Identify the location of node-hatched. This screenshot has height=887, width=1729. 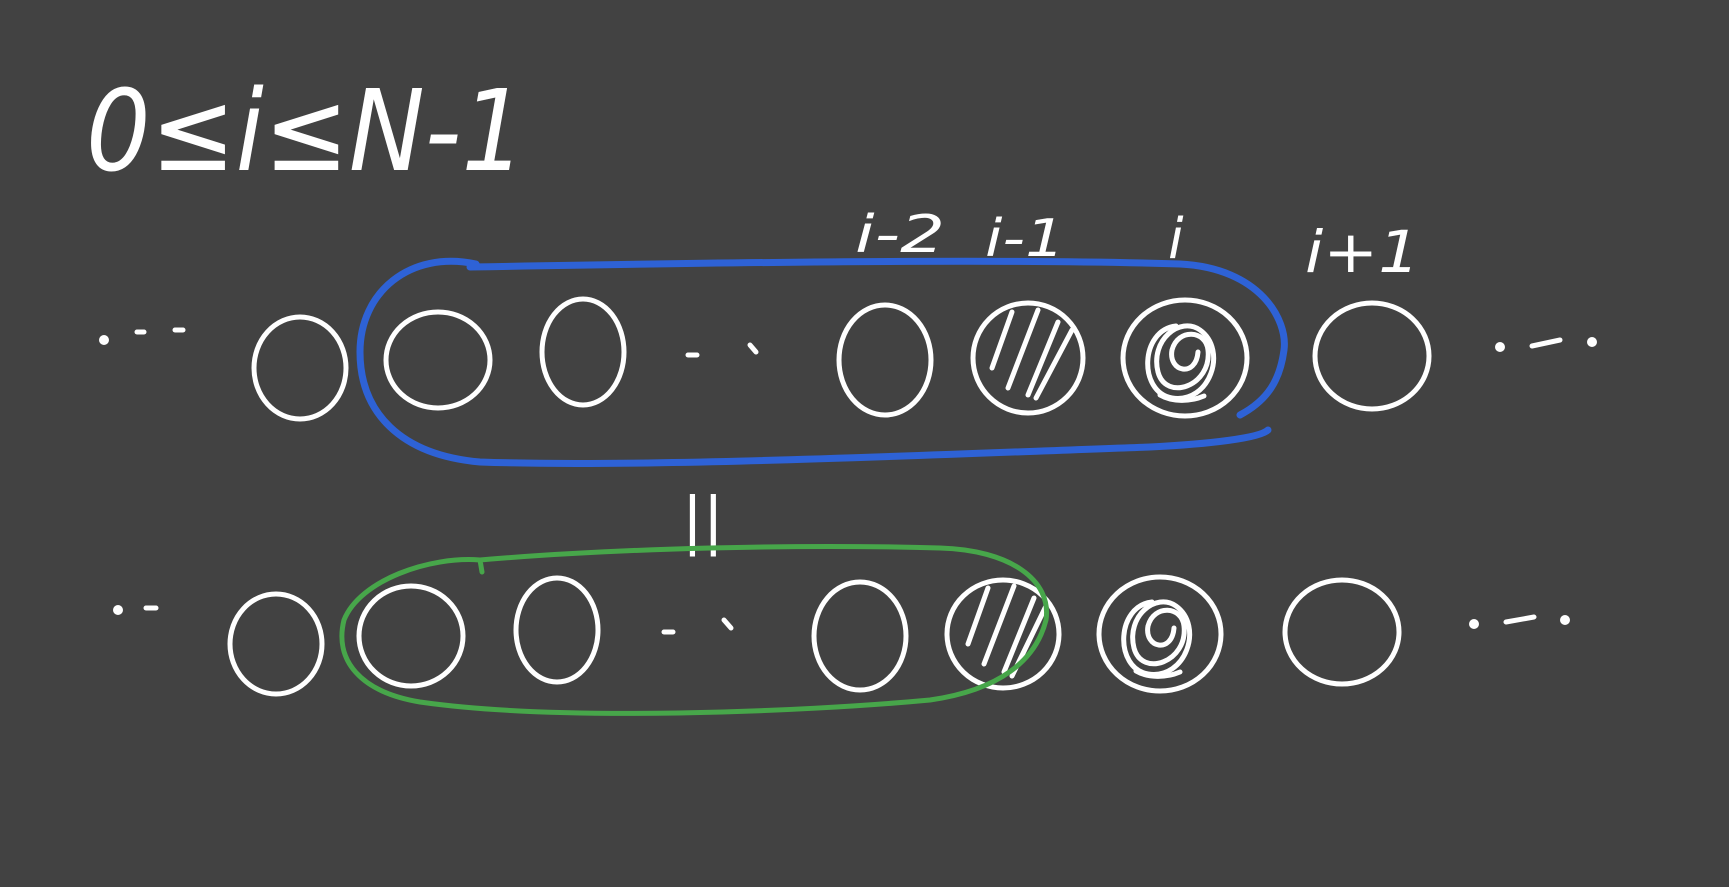
(1028, 358).